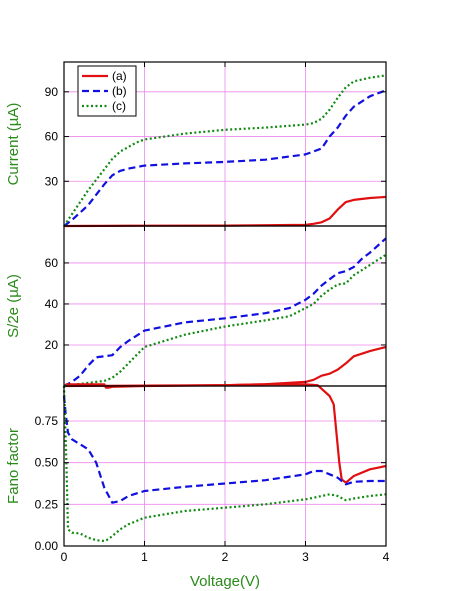 The width and height of the screenshot is (457, 591). Describe the element at coordinates (52, 92) in the screenshot. I see `y-tick-label: 90` at that location.